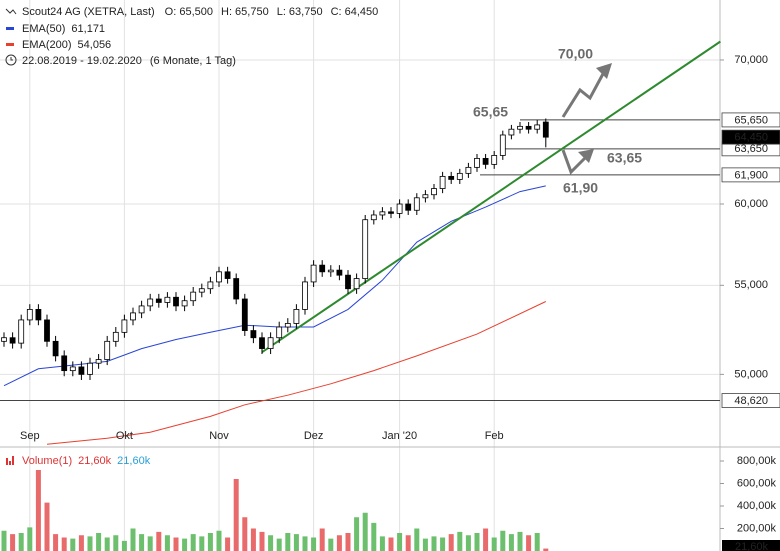 The height and width of the screenshot is (551, 780). I want to click on legend-name: EMA(50), so click(43, 29).